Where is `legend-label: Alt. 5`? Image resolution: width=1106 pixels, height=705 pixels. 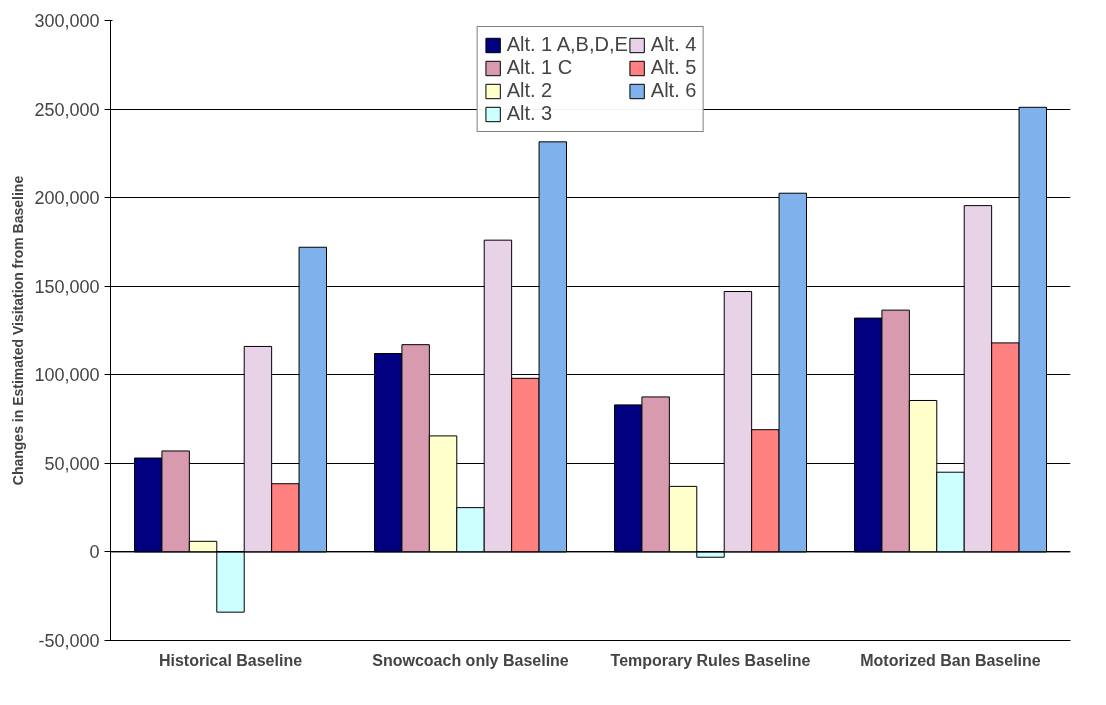
legend-label: Alt. 5 is located at coordinates (673, 67).